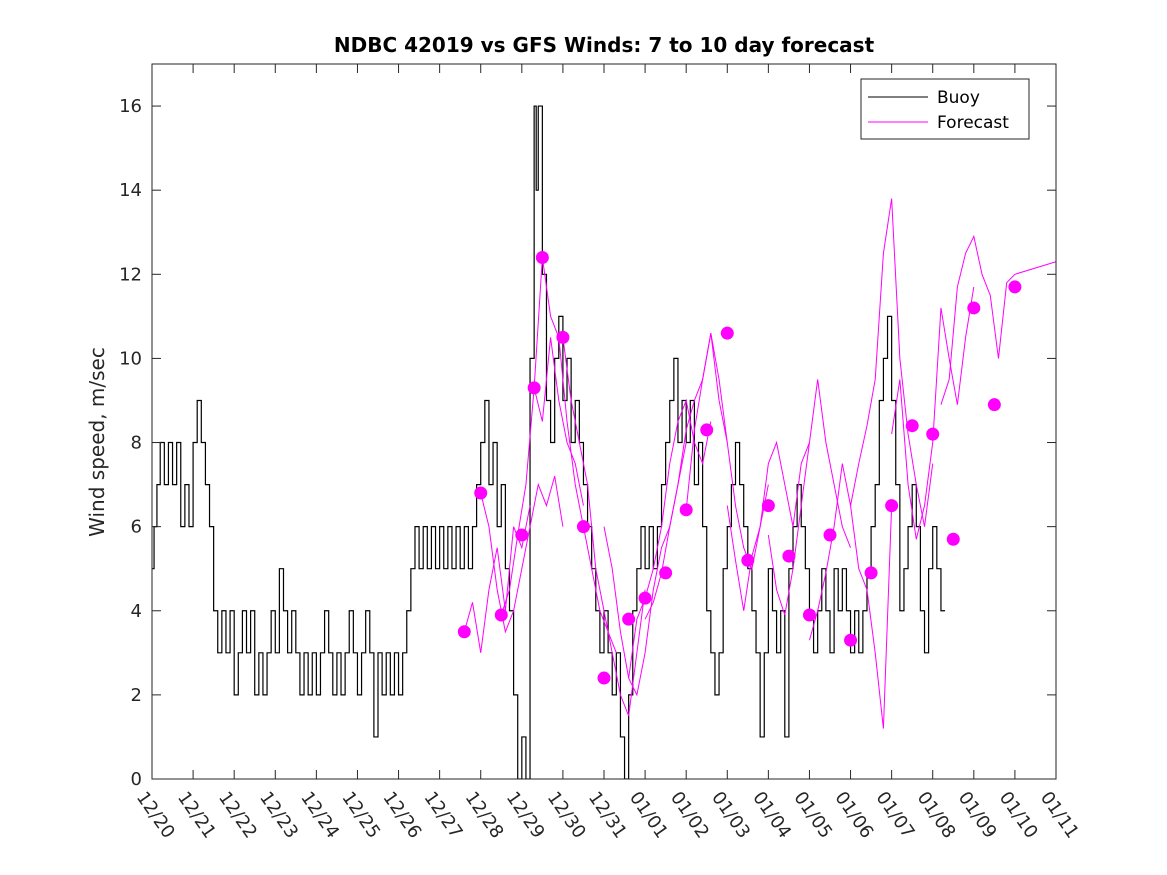  I want to click on legend-buoy-label: Buoy, so click(958, 98).